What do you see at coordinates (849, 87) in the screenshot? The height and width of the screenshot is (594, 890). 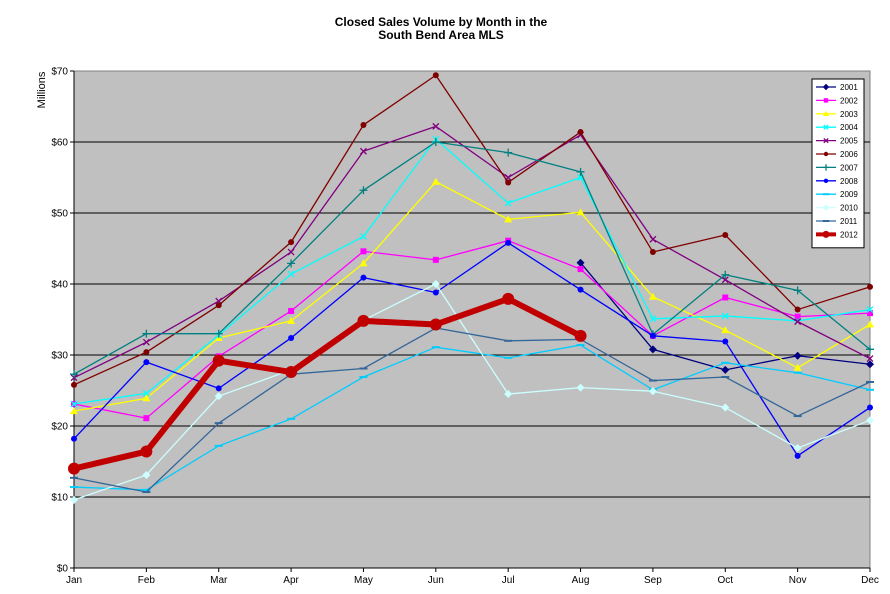 I see `legend-label: 2001` at bounding box center [849, 87].